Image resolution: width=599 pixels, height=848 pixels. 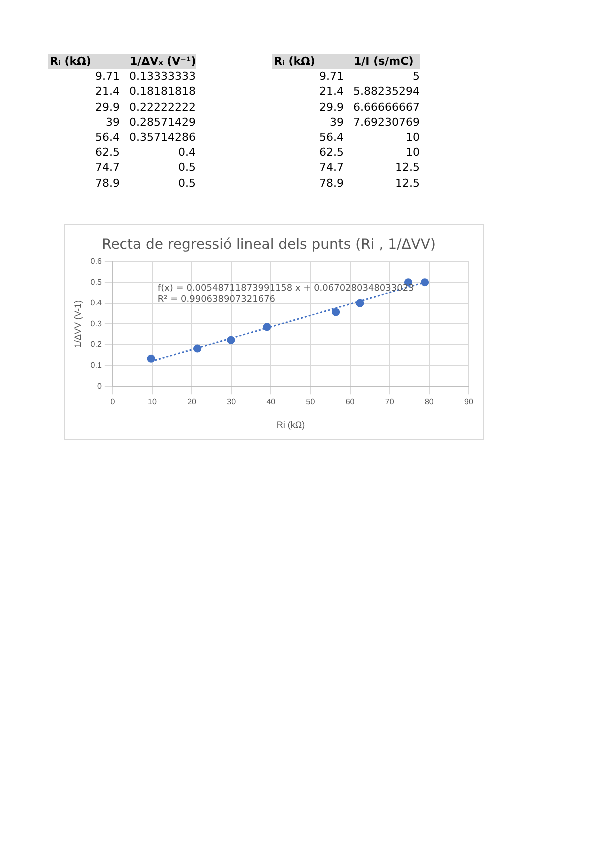 I want to click on x-tick-label: 40, so click(x=271, y=402).